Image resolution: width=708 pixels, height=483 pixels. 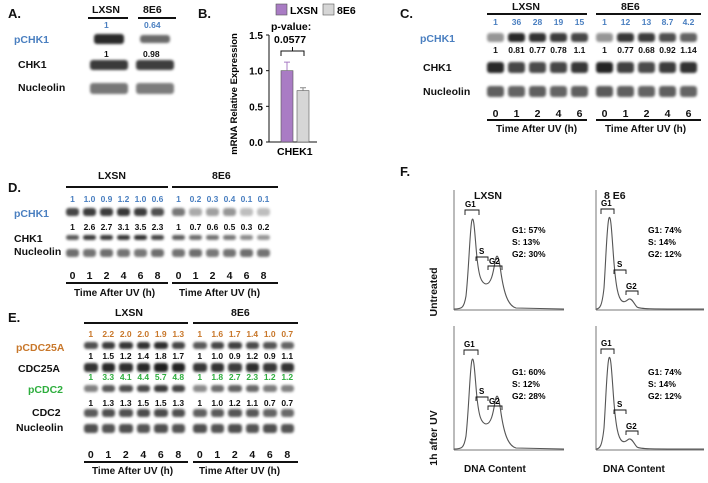 I want to click on lane-value: 1.5, so click(x=108, y=356).